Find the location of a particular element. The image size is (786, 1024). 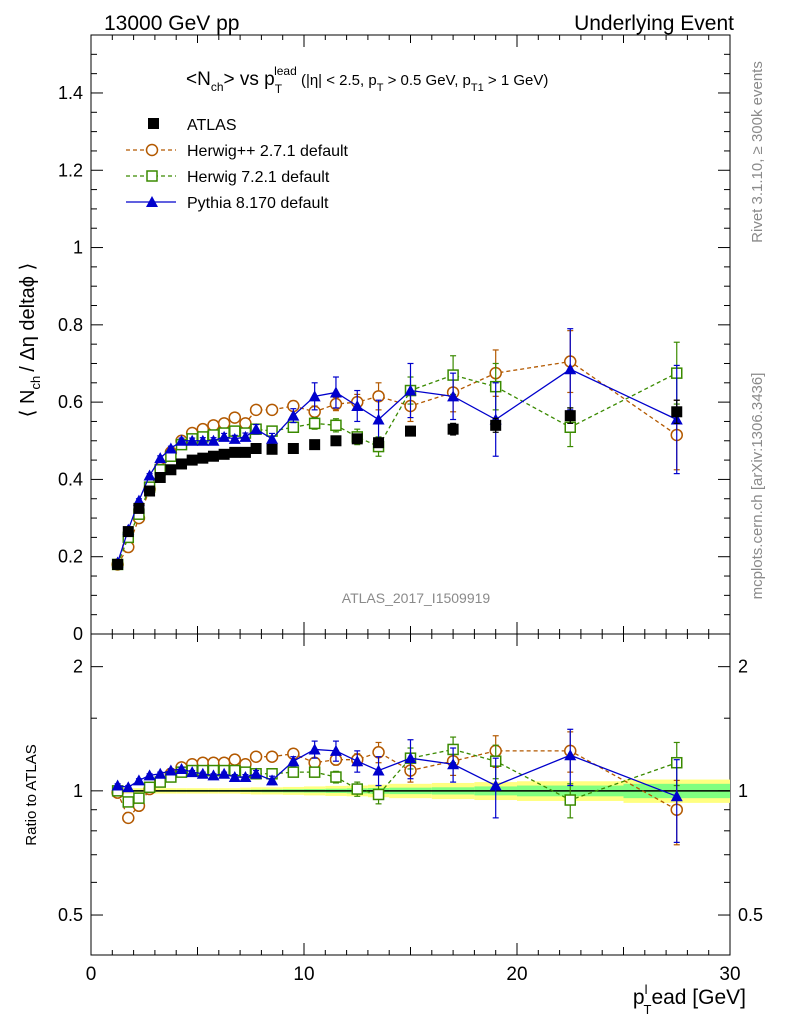

main-y-tick-label: 1 is located at coordinates (78, 248).